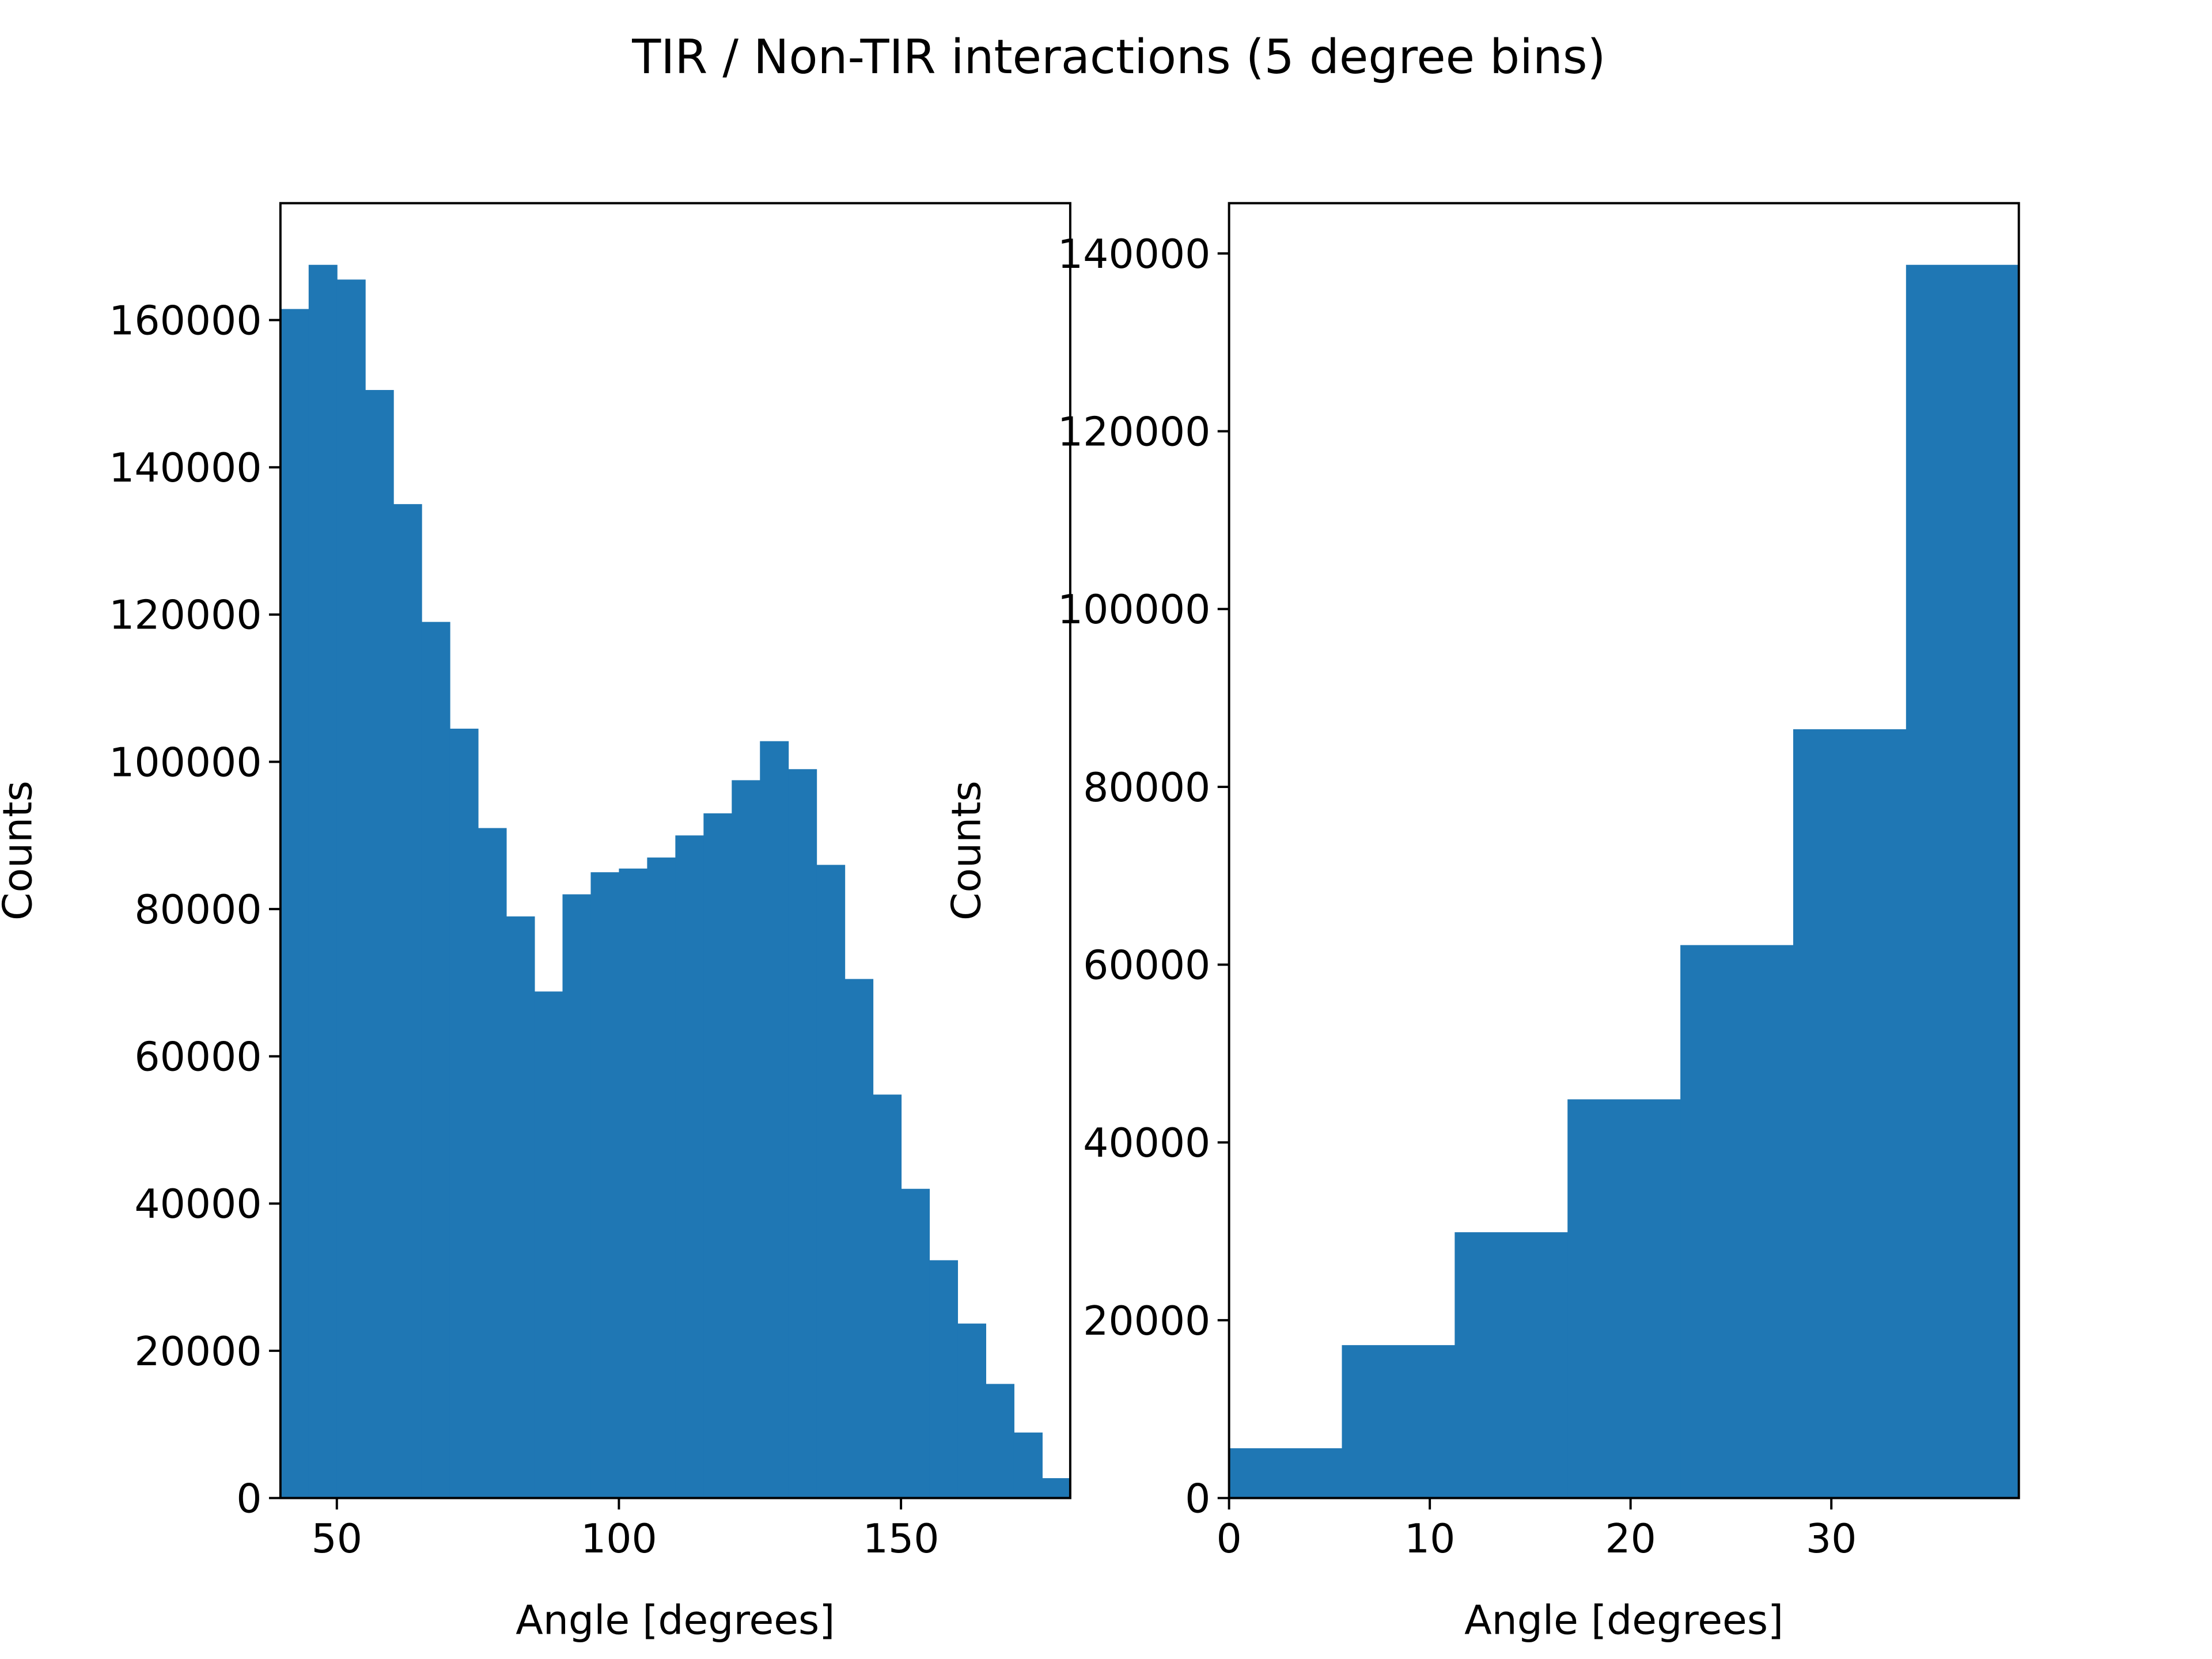 This screenshot has height=1659, width=2212. What do you see at coordinates (1429, 1539) in the screenshot?
I see `x-tick-label: 10` at bounding box center [1429, 1539].